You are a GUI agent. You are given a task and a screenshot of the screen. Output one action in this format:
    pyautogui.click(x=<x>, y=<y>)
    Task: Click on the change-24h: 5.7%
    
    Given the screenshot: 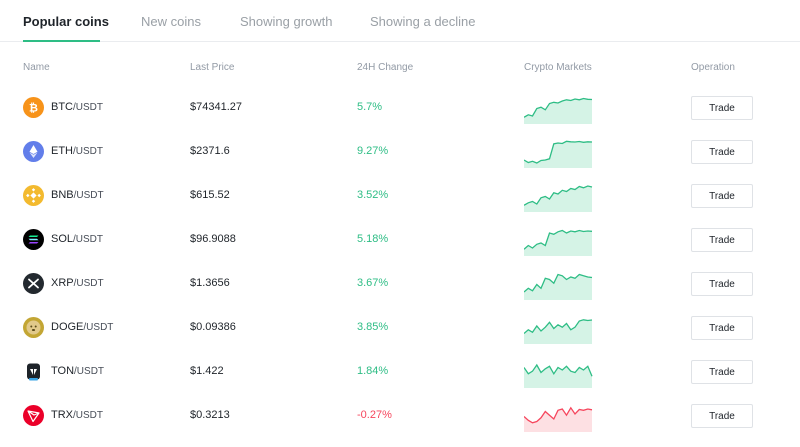 What is the action you would take?
    pyautogui.click(x=370, y=107)
    